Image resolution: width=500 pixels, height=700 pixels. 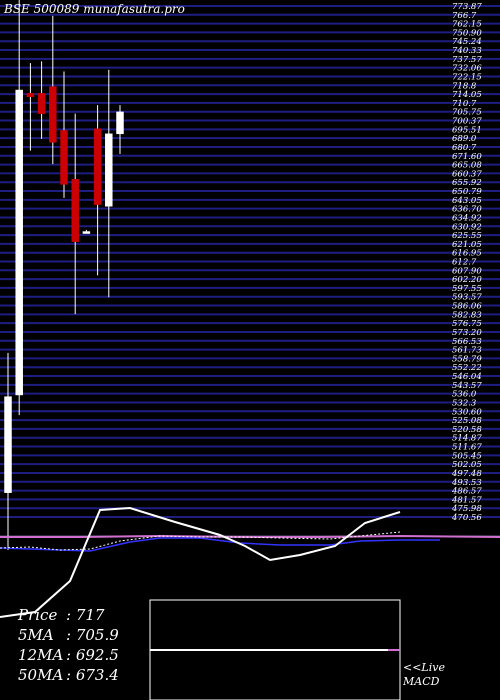 What do you see at coordinates (220, 544) in the screenshot?
I see `ma-blue-line` at bounding box center [220, 544].